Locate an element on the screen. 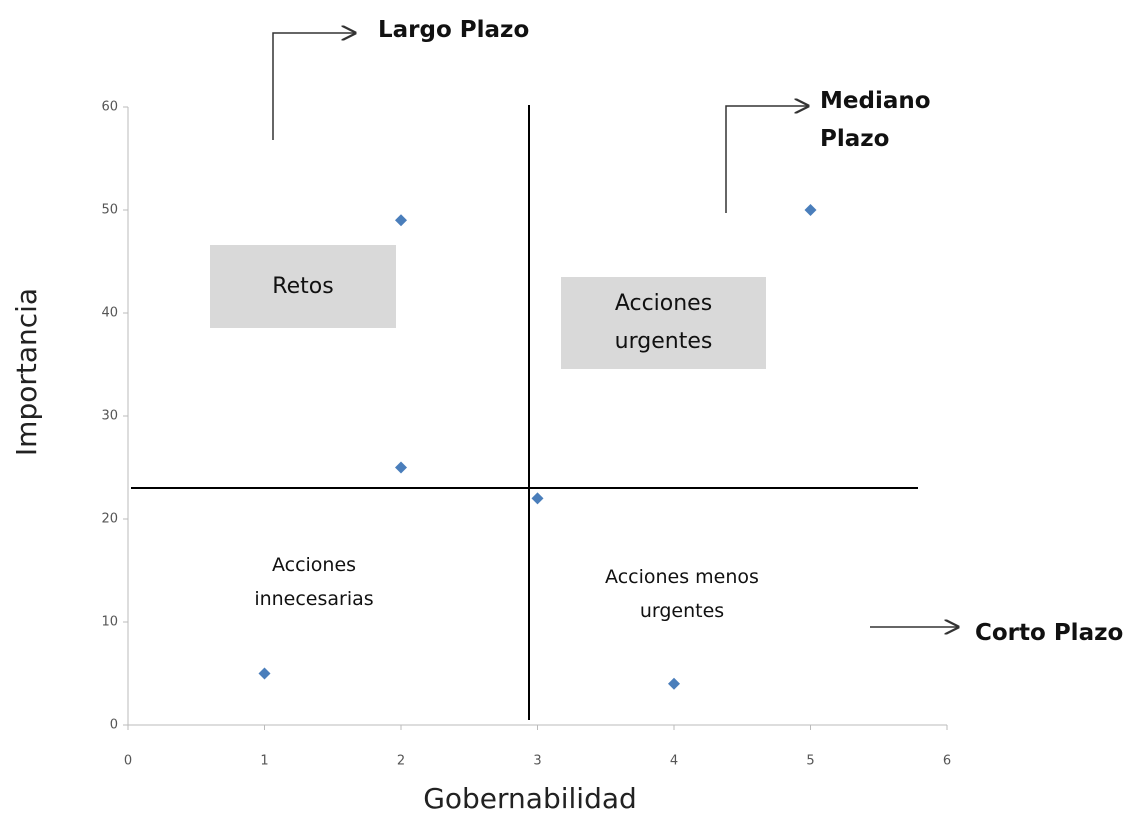  y-tick-label: 0 is located at coordinates (114, 725).